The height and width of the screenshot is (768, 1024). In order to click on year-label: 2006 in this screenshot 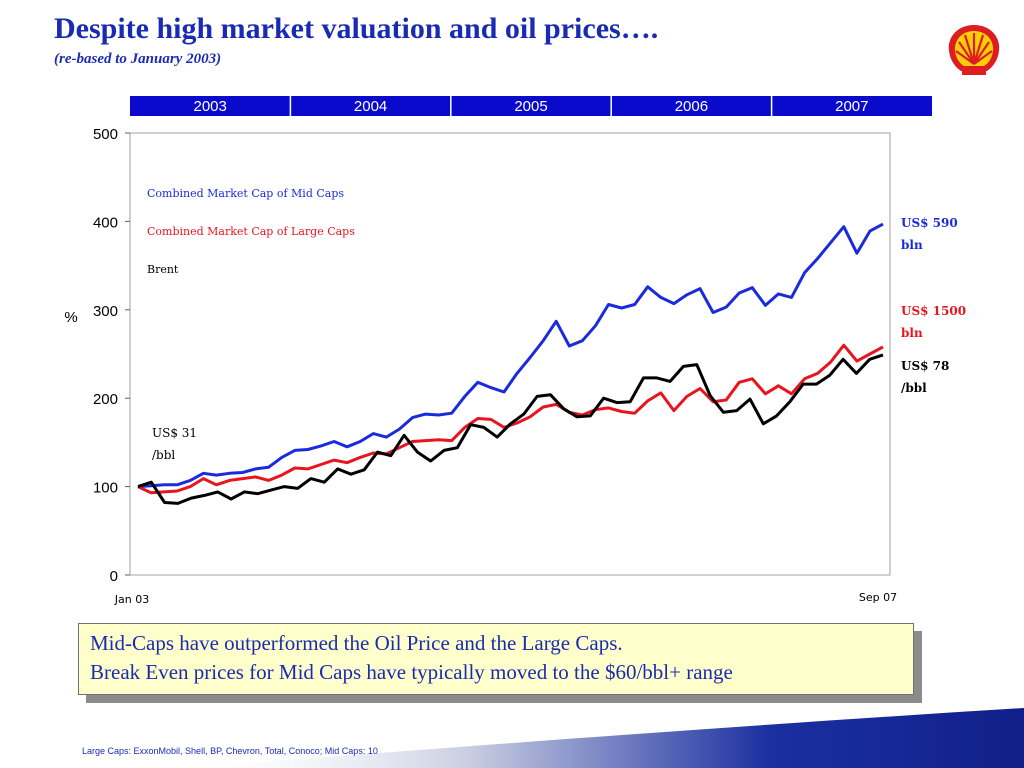, I will do `click(691, 106)`.